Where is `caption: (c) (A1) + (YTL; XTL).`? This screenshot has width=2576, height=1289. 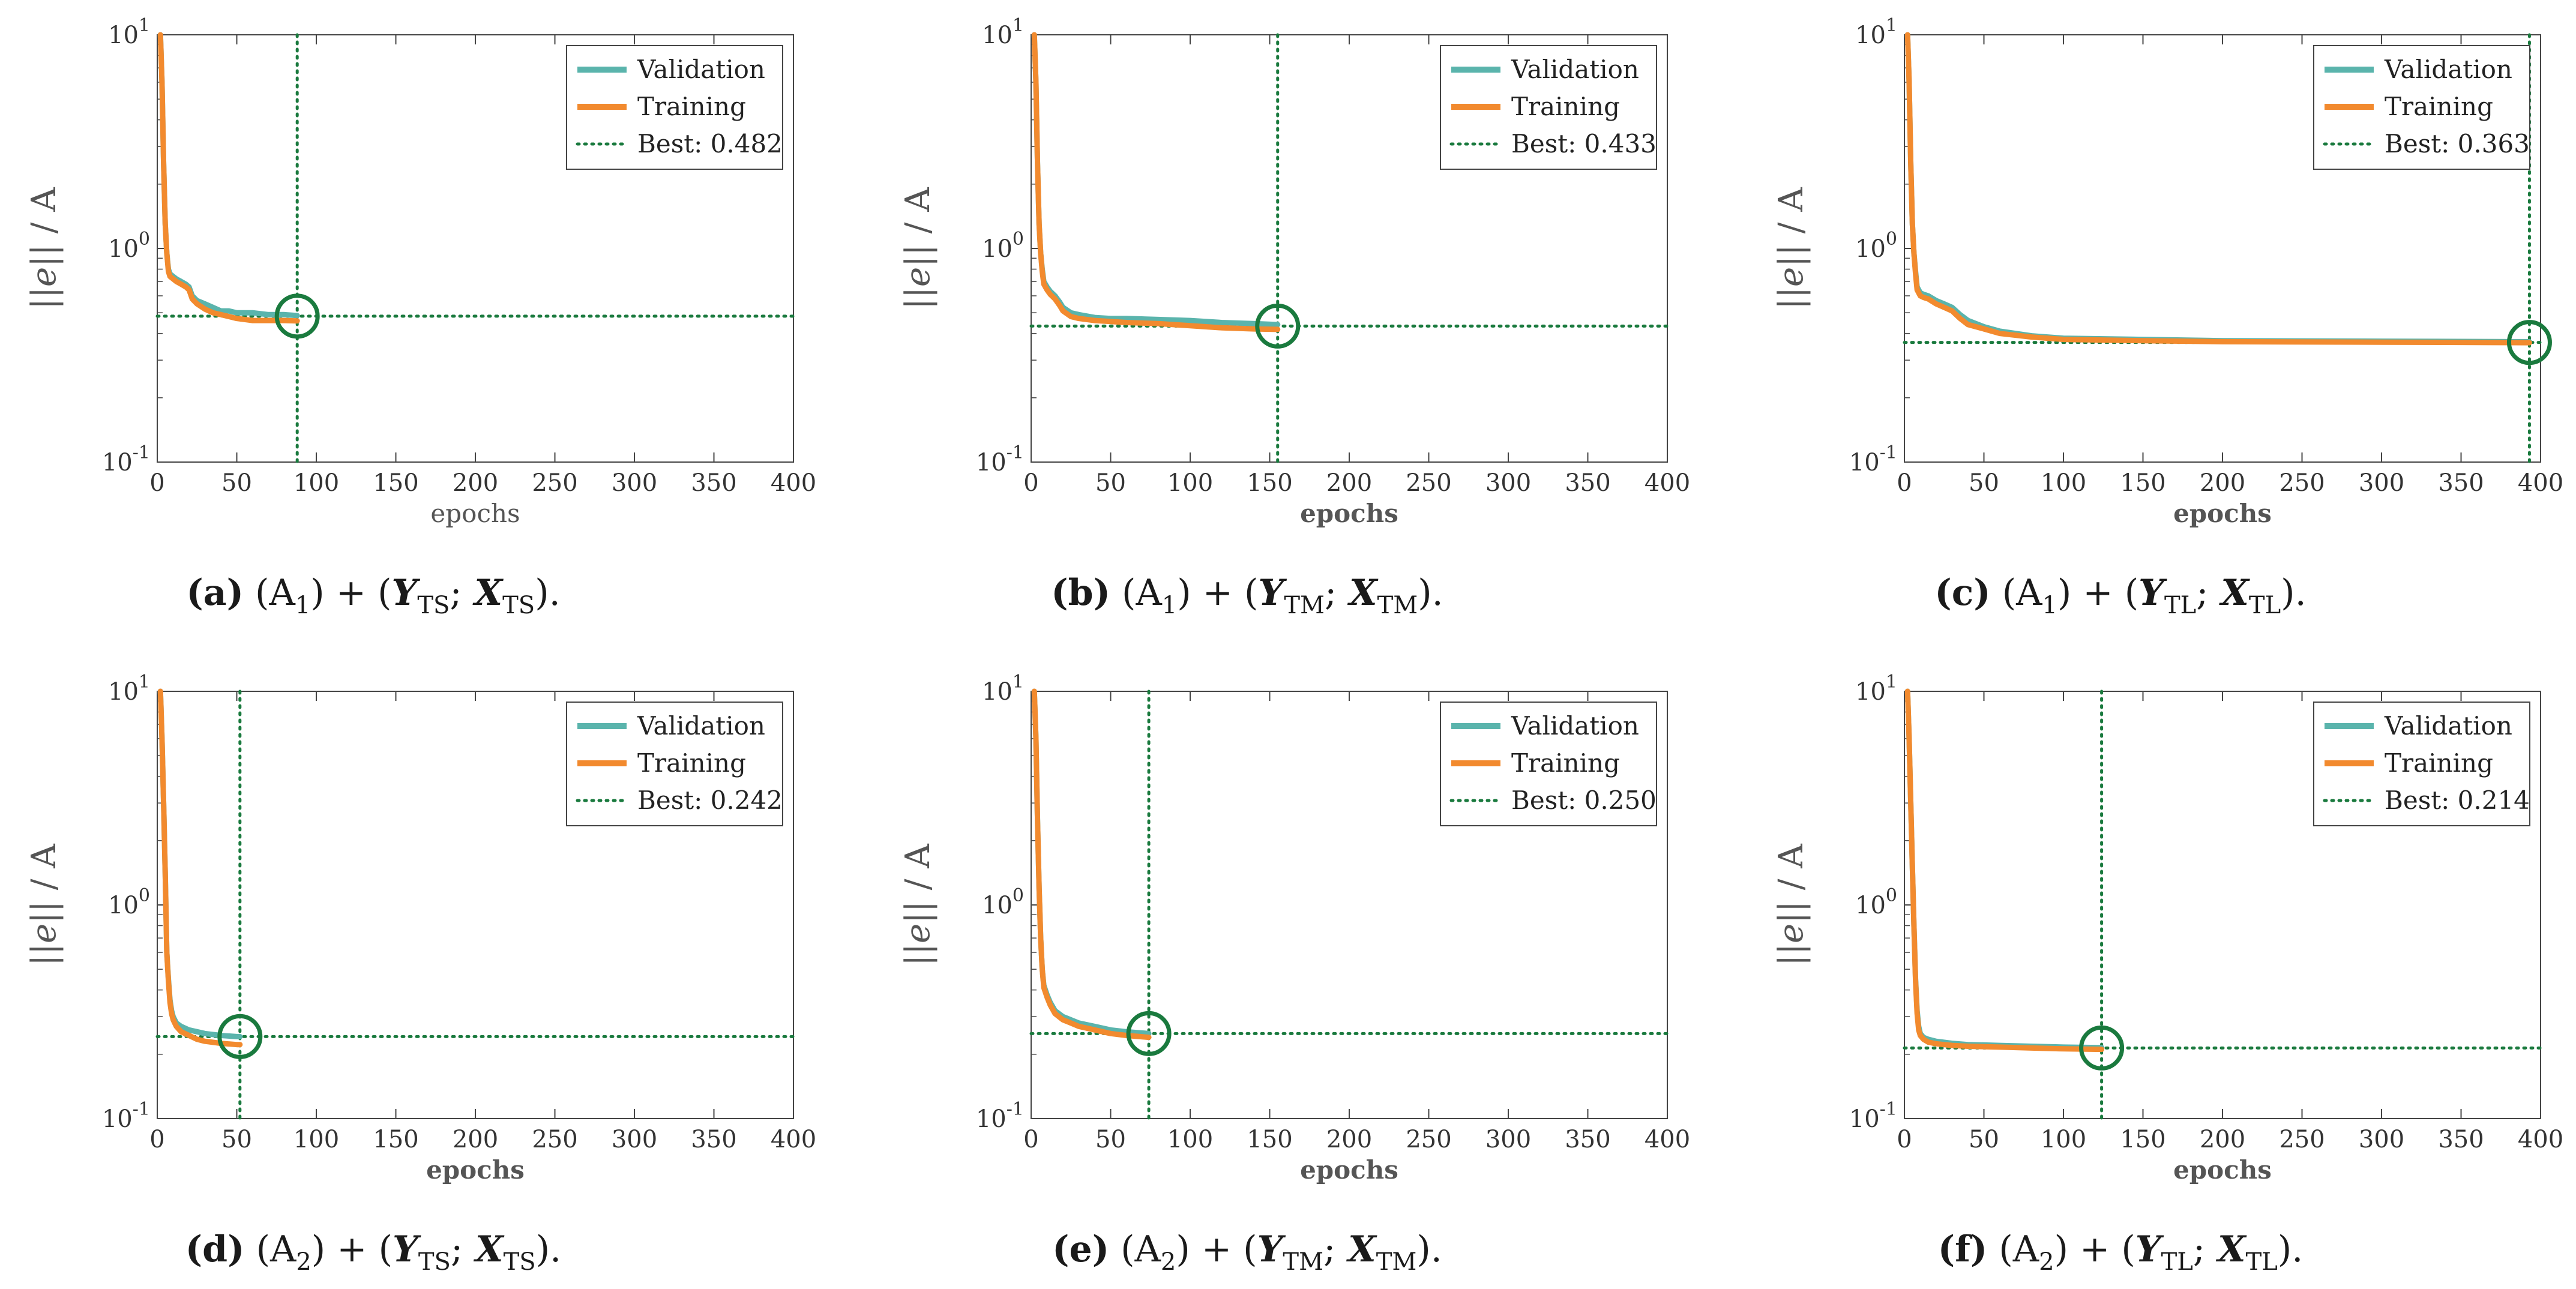 caption: (c) (A1) + (YTL; XTL). is located at coordinates (2120, 595).